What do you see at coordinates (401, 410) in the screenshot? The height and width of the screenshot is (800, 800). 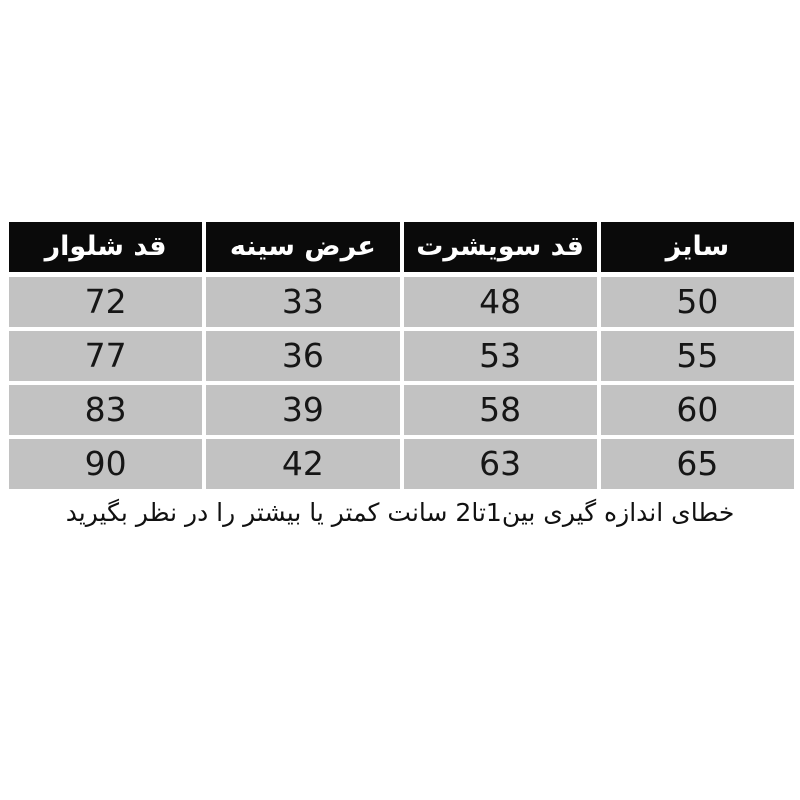 I see `table-row: 60 58 39 83` at bounding box center [401, 410].